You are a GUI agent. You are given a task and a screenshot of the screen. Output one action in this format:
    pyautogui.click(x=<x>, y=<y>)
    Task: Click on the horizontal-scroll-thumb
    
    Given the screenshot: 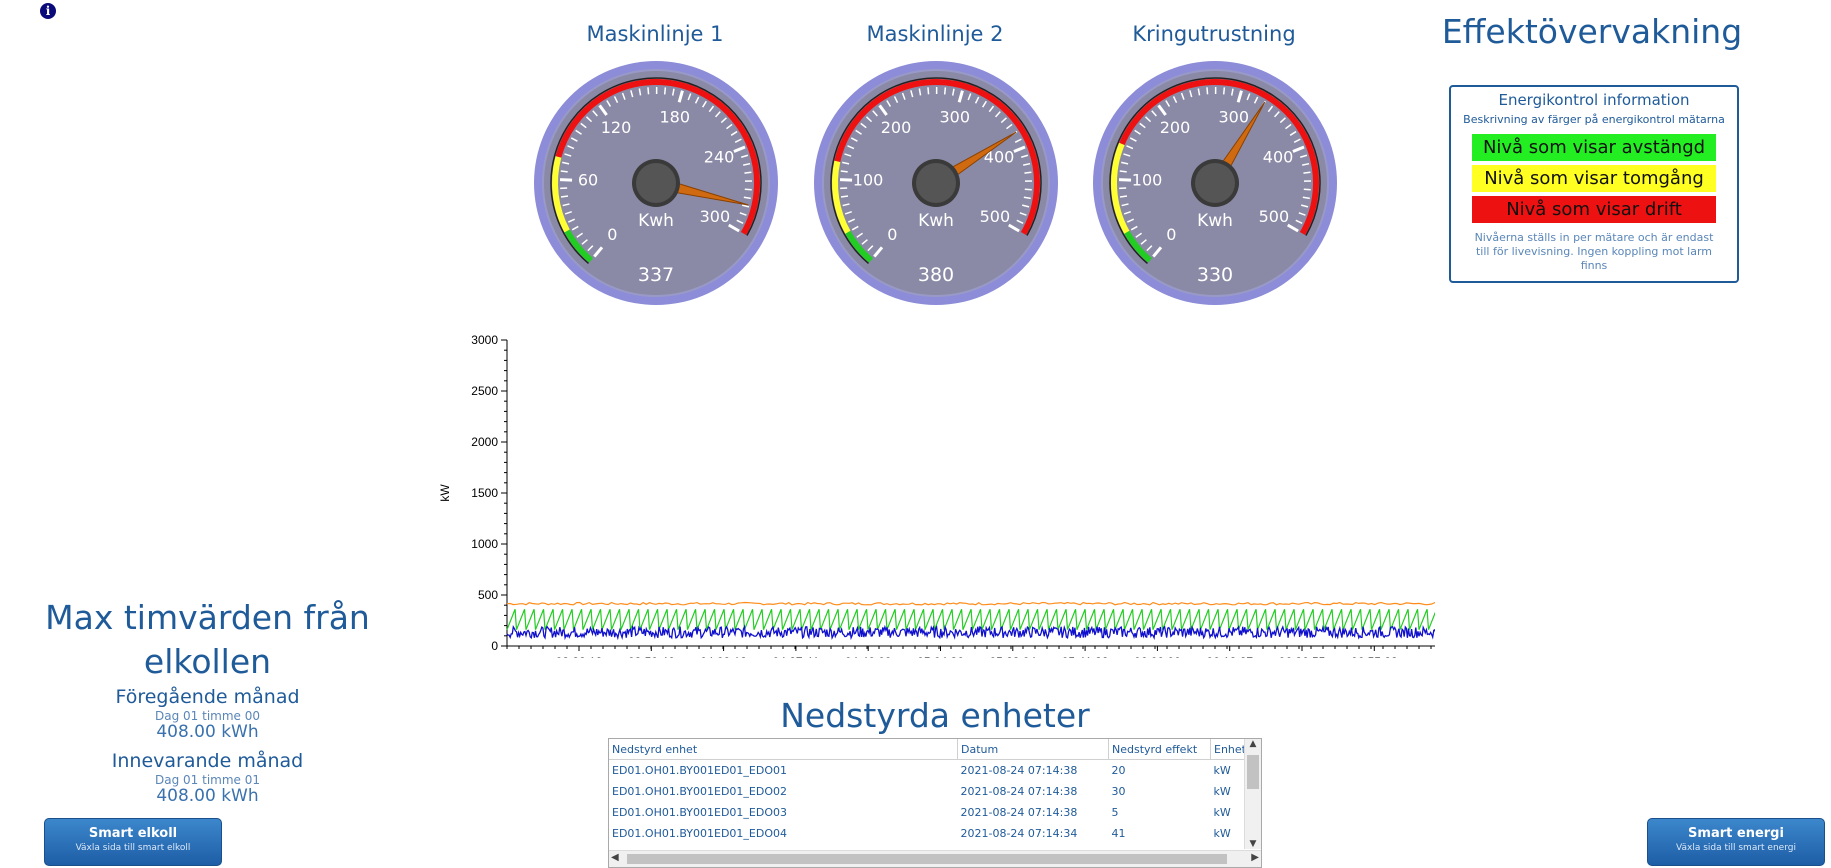 What is the action you would take?
    pyautogui.click(x=927, y=859)
    